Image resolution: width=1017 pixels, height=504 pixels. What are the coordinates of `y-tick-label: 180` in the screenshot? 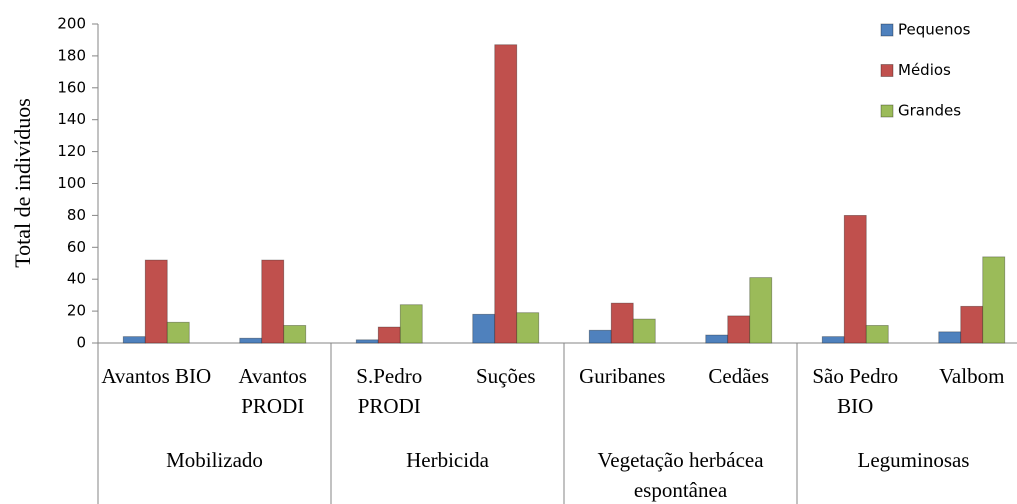 It's located at (71, 55).